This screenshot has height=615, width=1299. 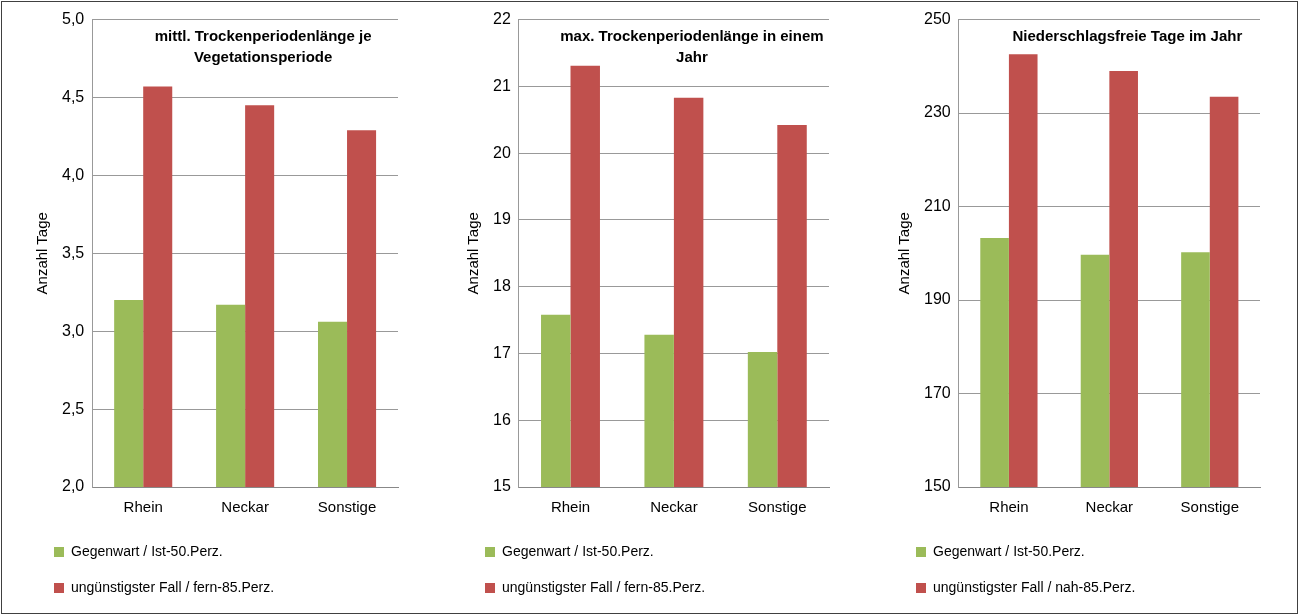 I want to click on y-tick-label: 150, so click(x=937, y=486).